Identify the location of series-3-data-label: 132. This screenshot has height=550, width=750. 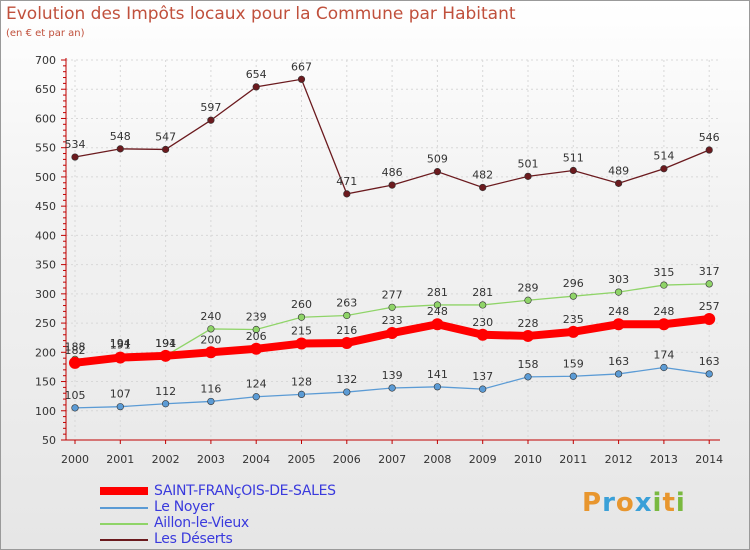
(346, 379).